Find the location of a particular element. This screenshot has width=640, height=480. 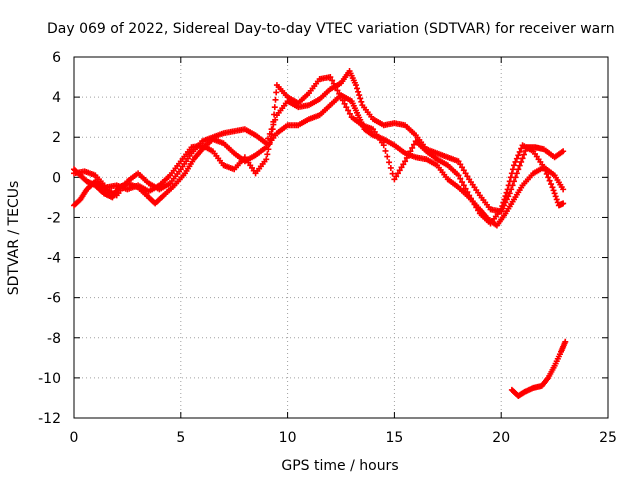

x-tick-label: 0 is located at coordinates (74, 438).